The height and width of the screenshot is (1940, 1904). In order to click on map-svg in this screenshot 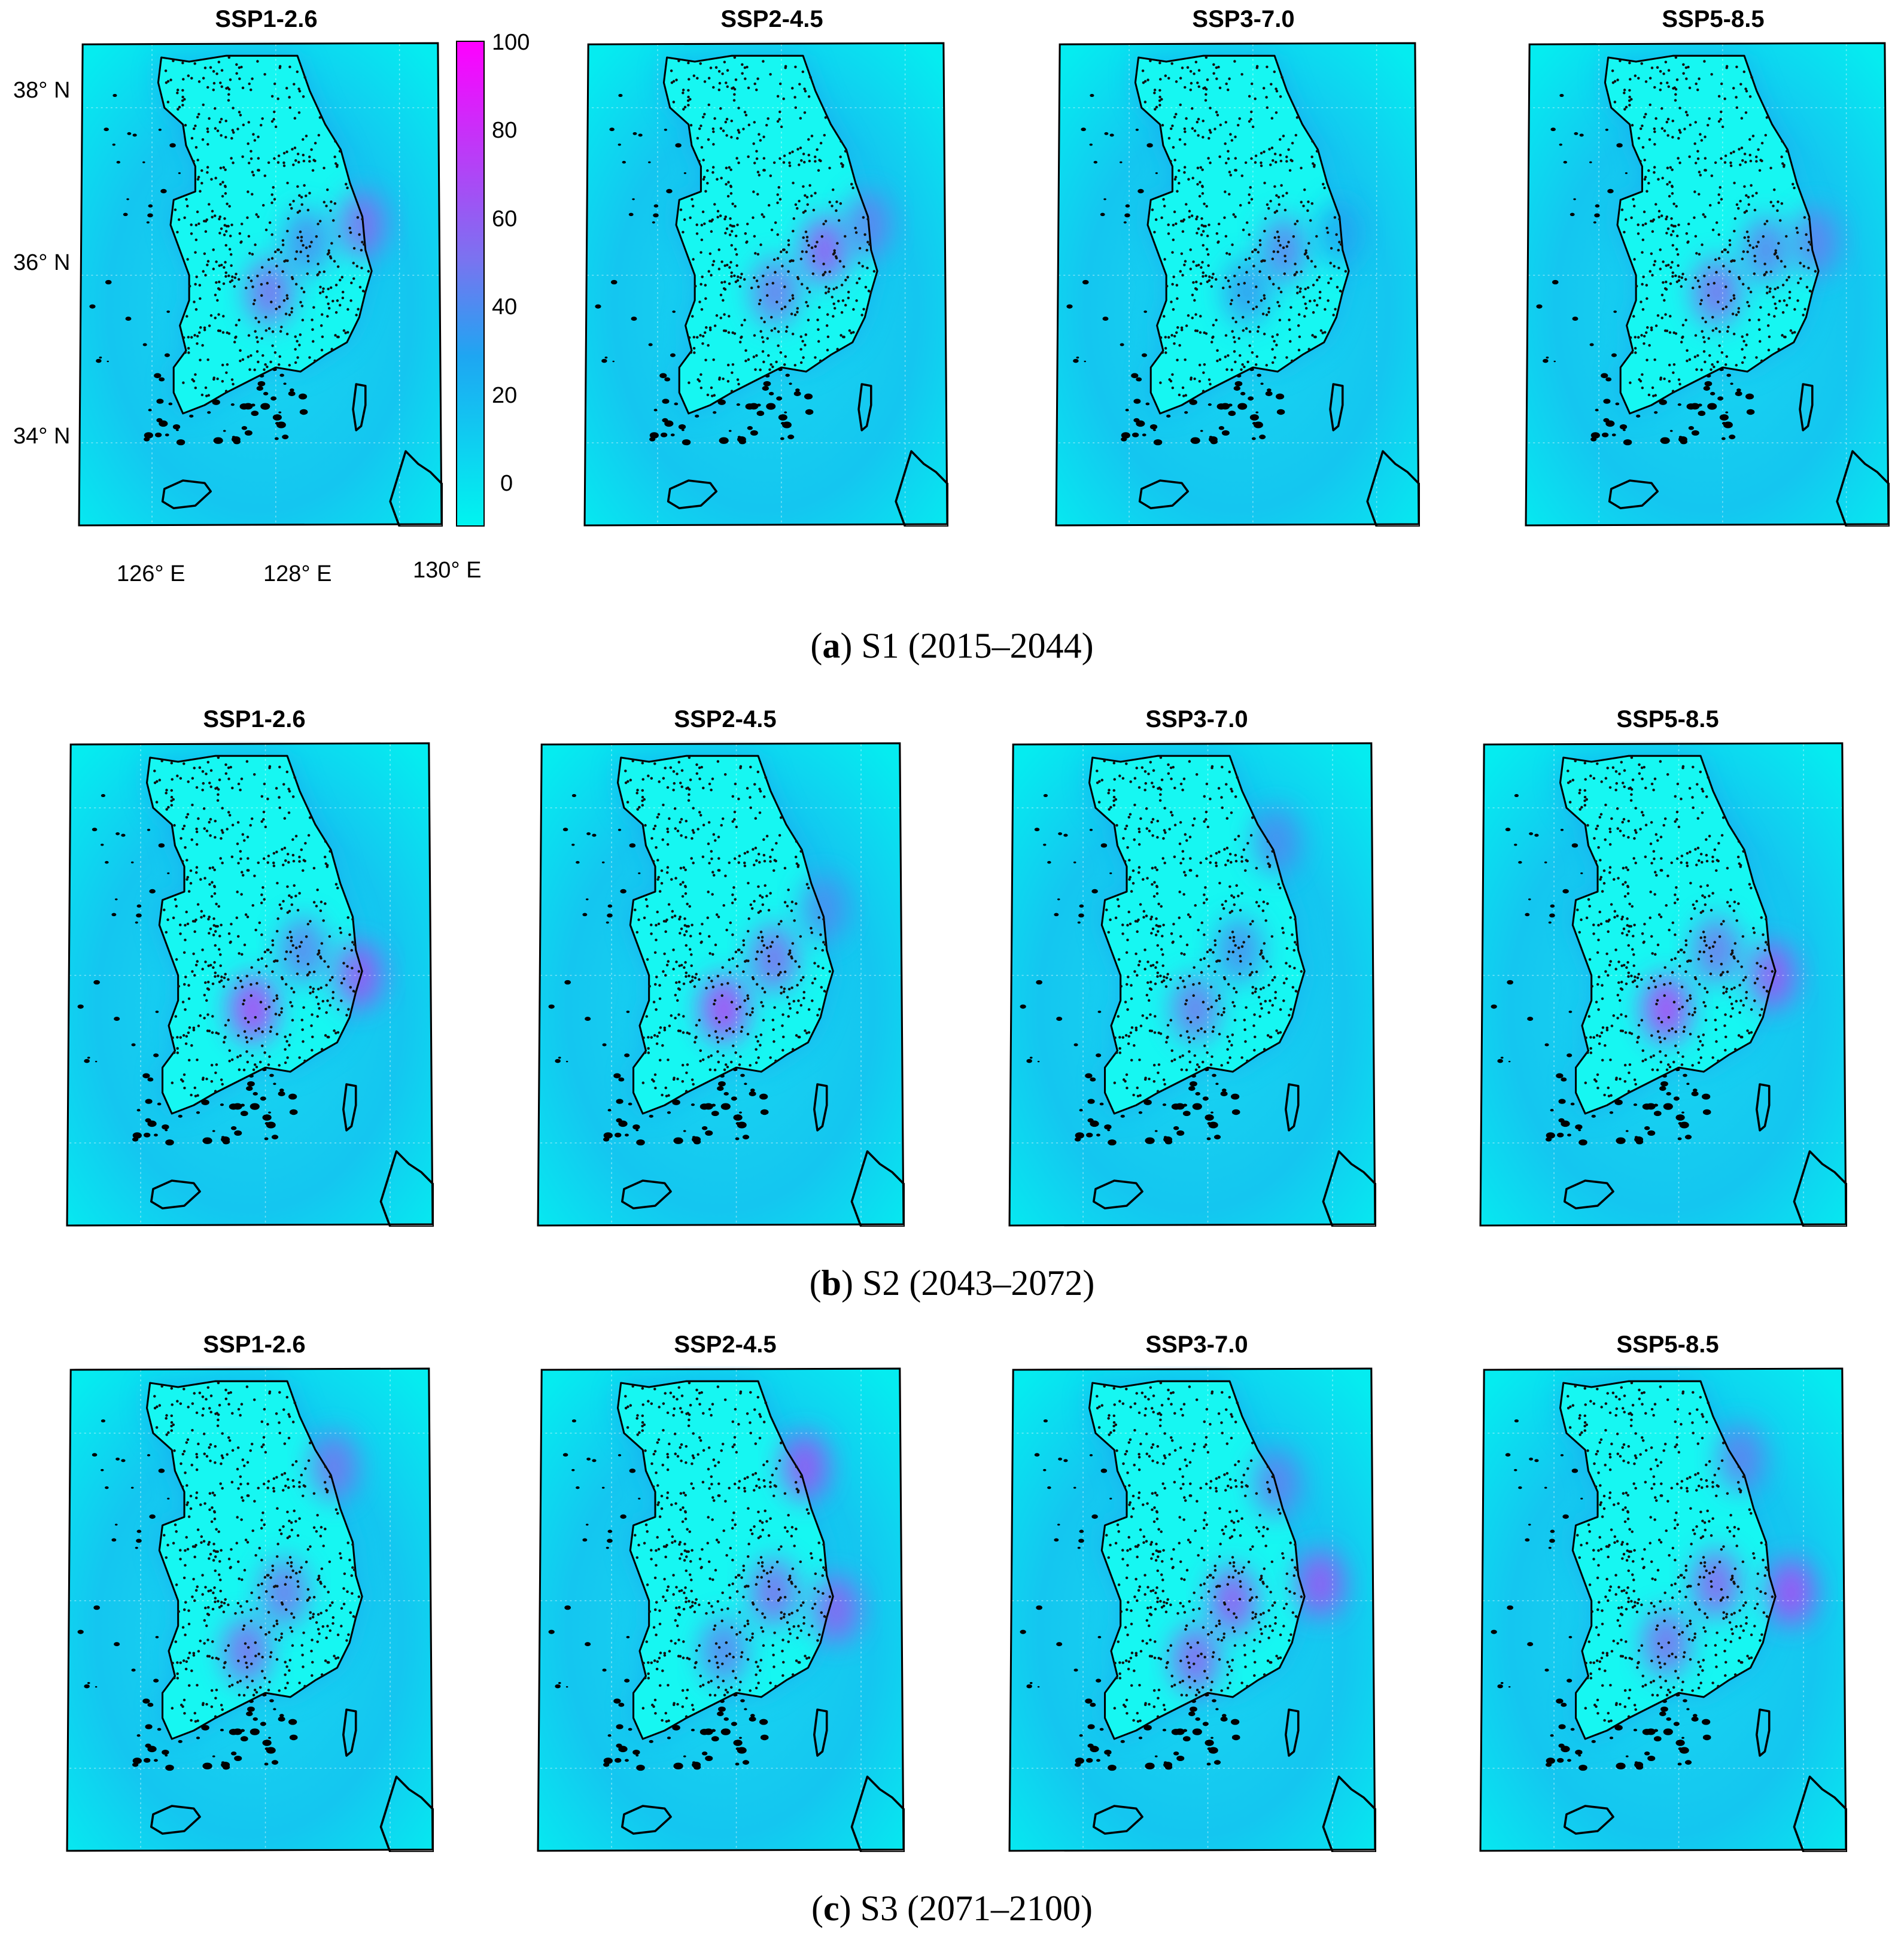, I will do `click(260, 284)`.